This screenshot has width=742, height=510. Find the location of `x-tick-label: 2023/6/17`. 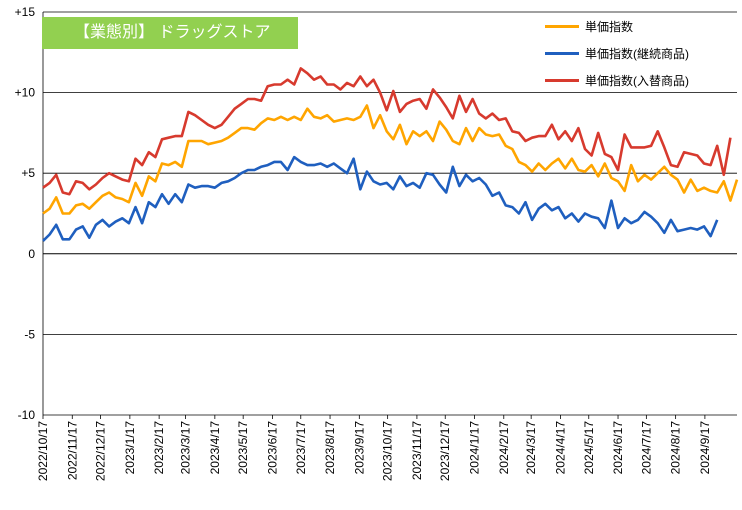

x-tick-label: 2023/6/17 is located at coordinates (272, 448).